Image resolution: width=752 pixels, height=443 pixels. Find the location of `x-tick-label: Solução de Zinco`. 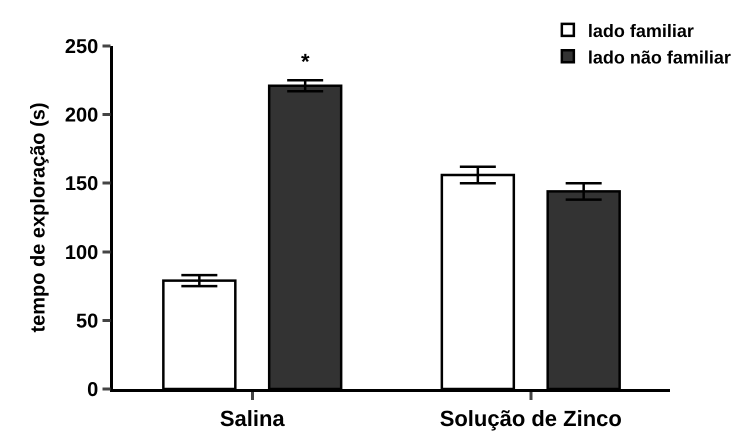

x-tick-label: Solução de Zinco is located at coordinates (531, 419).